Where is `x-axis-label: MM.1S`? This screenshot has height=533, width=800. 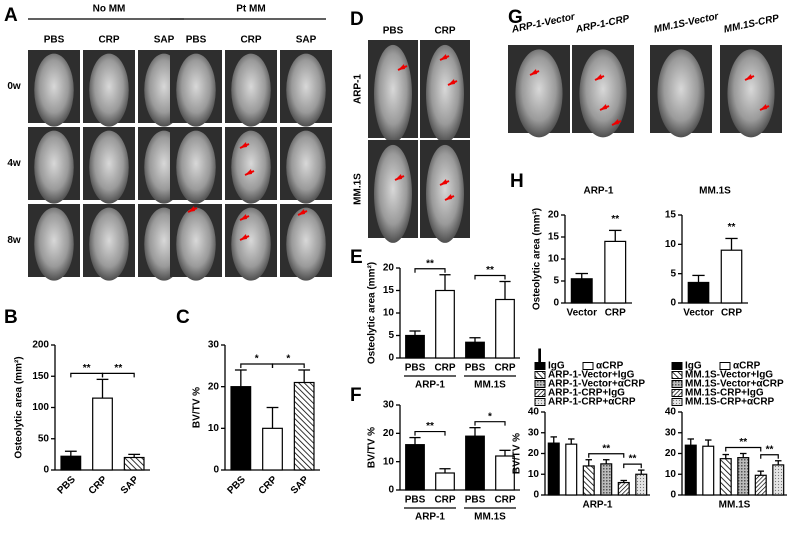 x-axis-label: MM.1S is located at coordinates (735, 505).